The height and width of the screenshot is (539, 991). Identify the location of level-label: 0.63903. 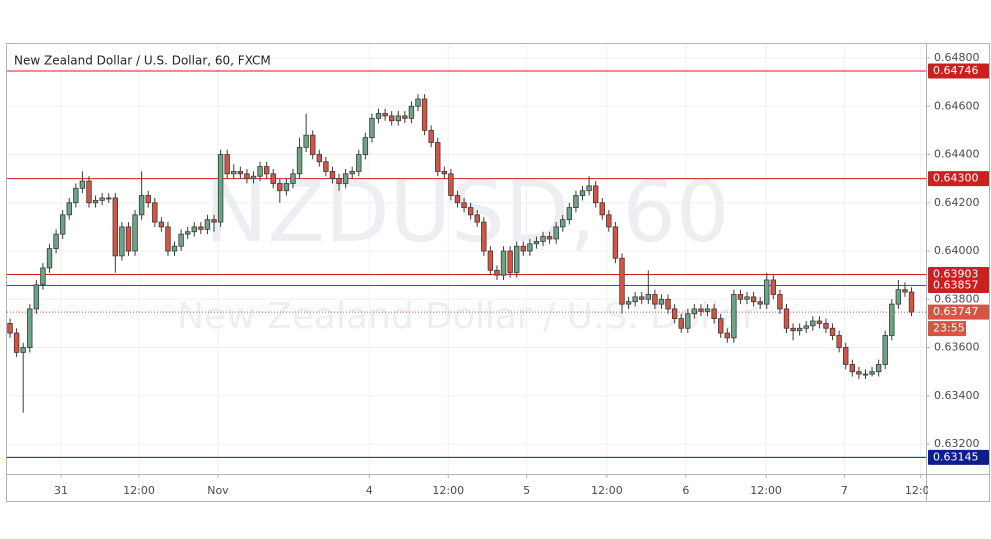
(956, 273).